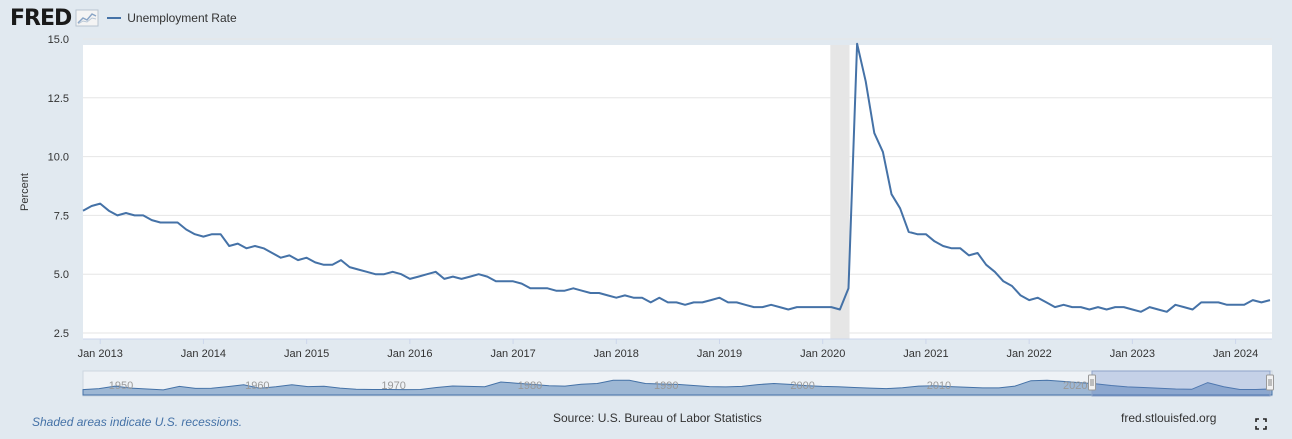 This screenshot has height=439, width=1292. I want to click on navigator-selection, so click(1181, 383).